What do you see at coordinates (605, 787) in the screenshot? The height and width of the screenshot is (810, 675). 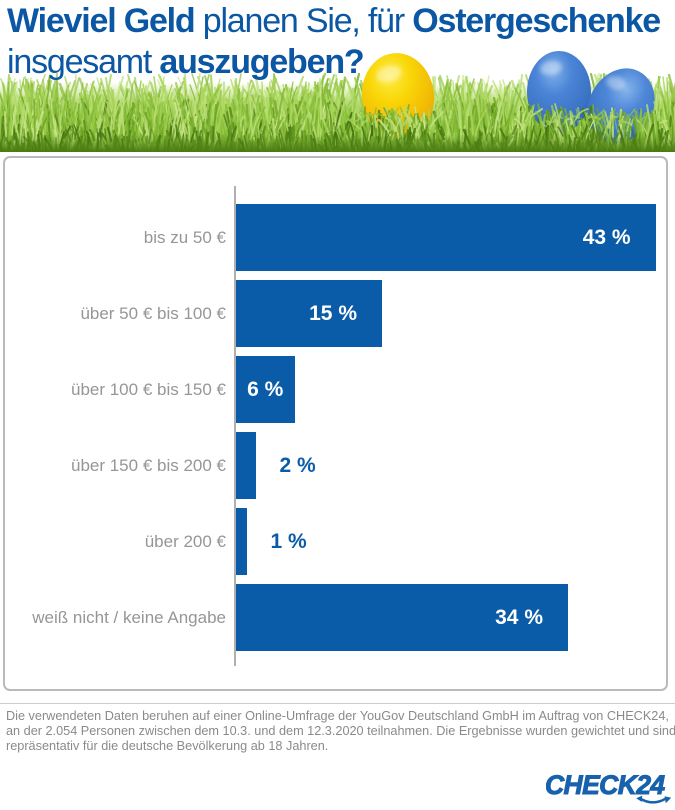 I see `svg-text: CHECK24` at bounding box center [605, 787].